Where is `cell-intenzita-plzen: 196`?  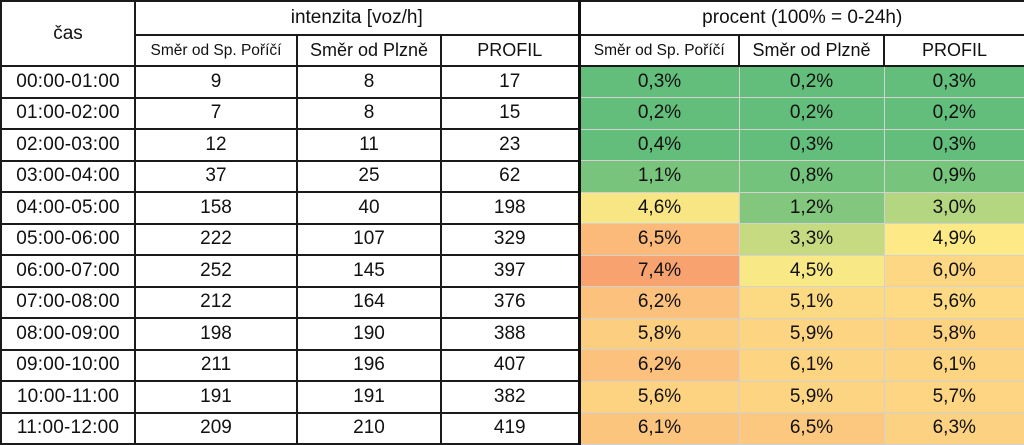 cell-intenzita-plzen: 196 is located at coordinates (369, 365).